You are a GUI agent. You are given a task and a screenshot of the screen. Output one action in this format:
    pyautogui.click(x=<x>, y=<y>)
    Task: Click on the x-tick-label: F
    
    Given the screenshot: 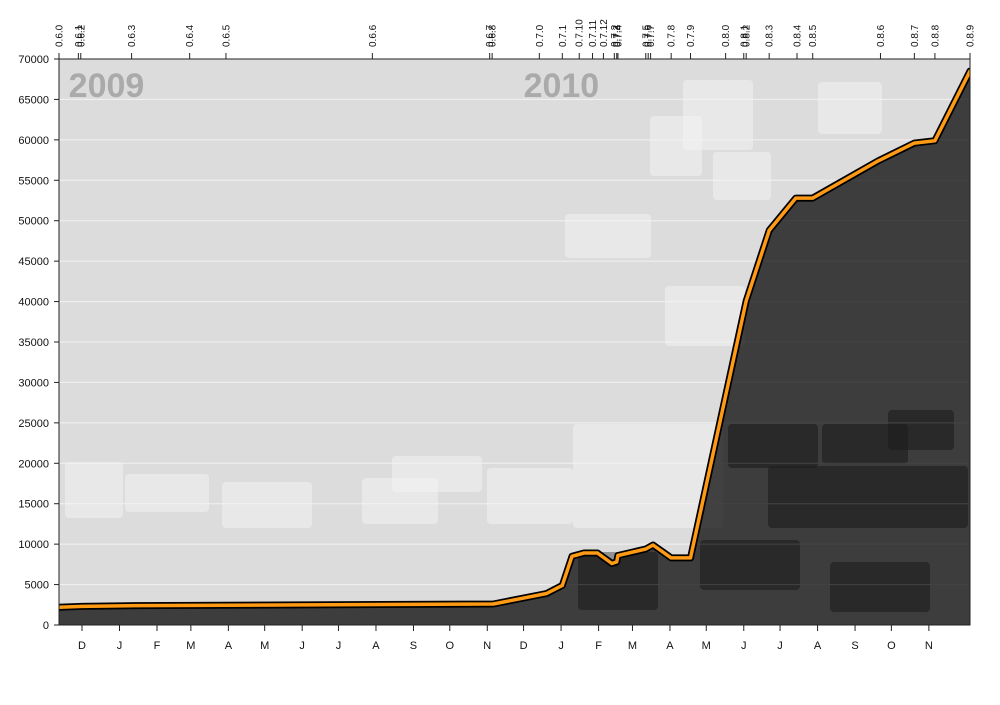 What is the action you would take?
    pyautogui.click(x=598, y=646)
    